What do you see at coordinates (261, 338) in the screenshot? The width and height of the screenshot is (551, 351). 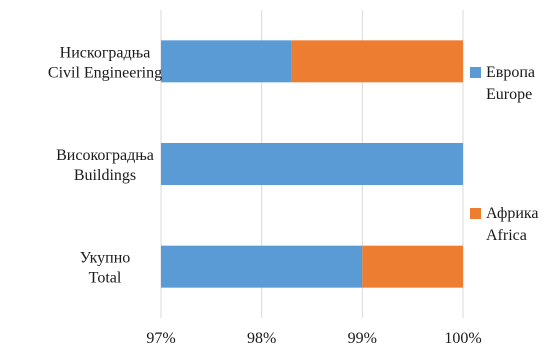 I see `x-tick-label: 98%` at bounding box center [261, 338].